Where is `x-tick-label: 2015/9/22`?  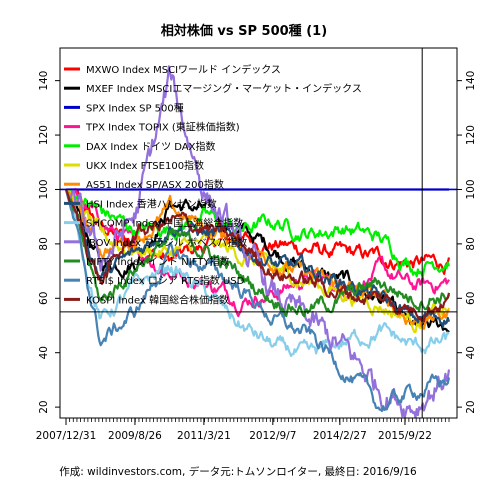
x-tick-label: 2015/9/22 is located at coordinates (405, 436).